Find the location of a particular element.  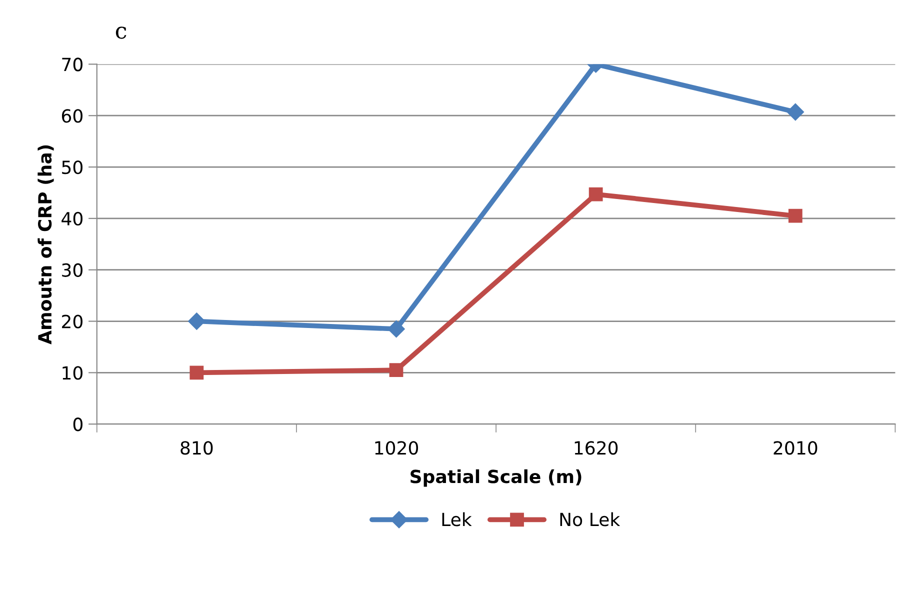

y-tick-label: 10 is located at coordinates (72, 373).